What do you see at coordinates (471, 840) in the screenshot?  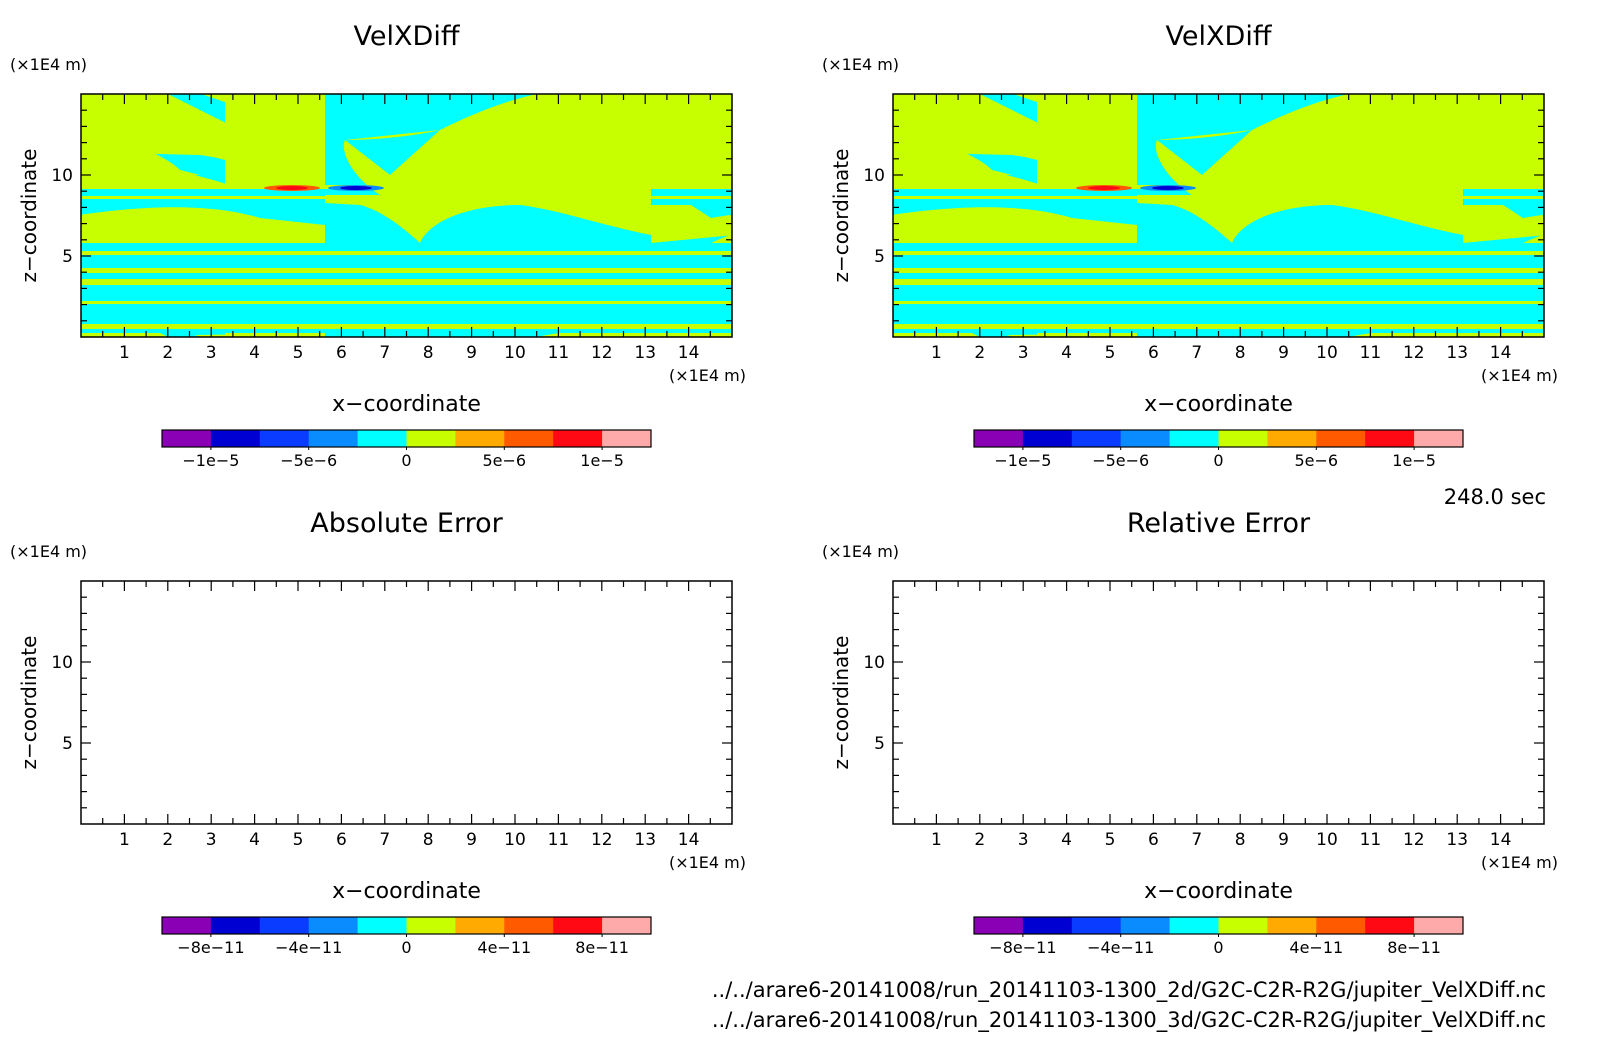 I see `x-tick-label: 9` at bounding box center [471, 840].